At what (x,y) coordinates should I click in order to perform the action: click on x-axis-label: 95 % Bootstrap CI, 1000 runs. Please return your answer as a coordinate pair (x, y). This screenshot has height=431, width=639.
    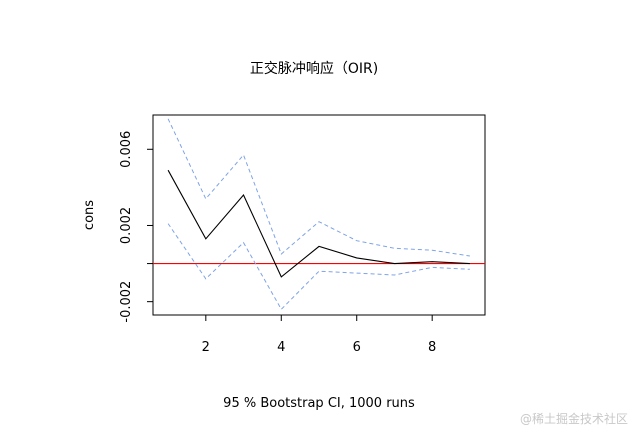
    Looking at the image, I should click on (319, 403).